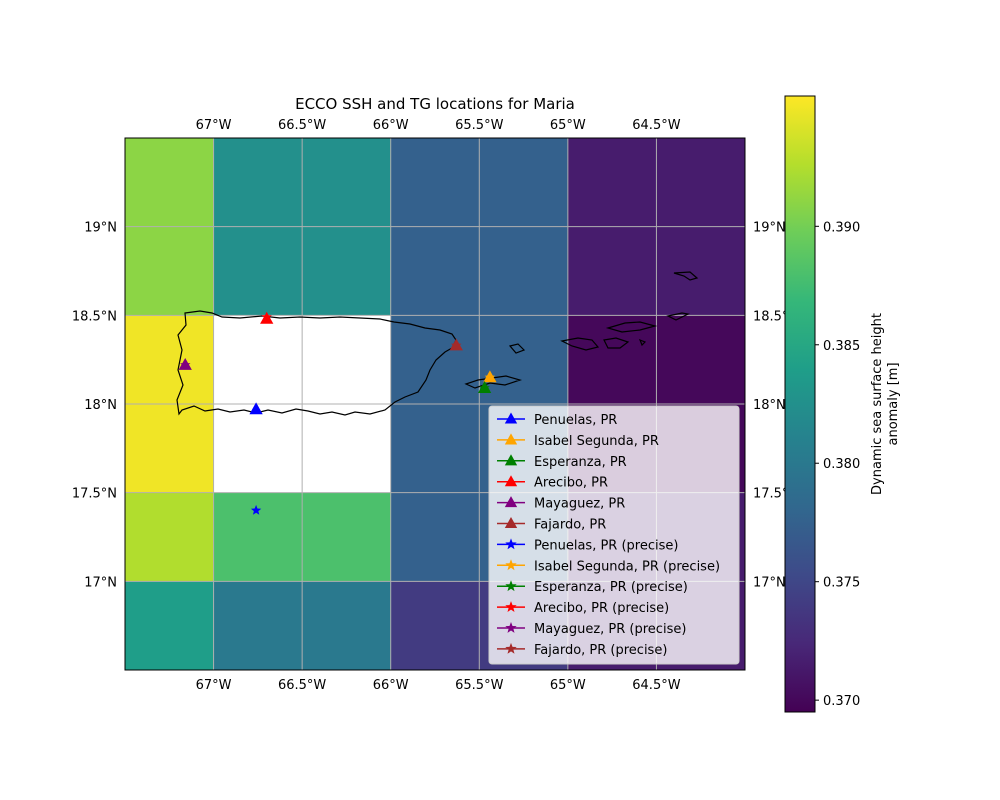 The width and height of the screenshot is (1000, 800). What do you see at coordinates (302, 125) in the screenshot?
I see `lon-tick-label-top: 66.5°W` at bounding box center [302, 125].